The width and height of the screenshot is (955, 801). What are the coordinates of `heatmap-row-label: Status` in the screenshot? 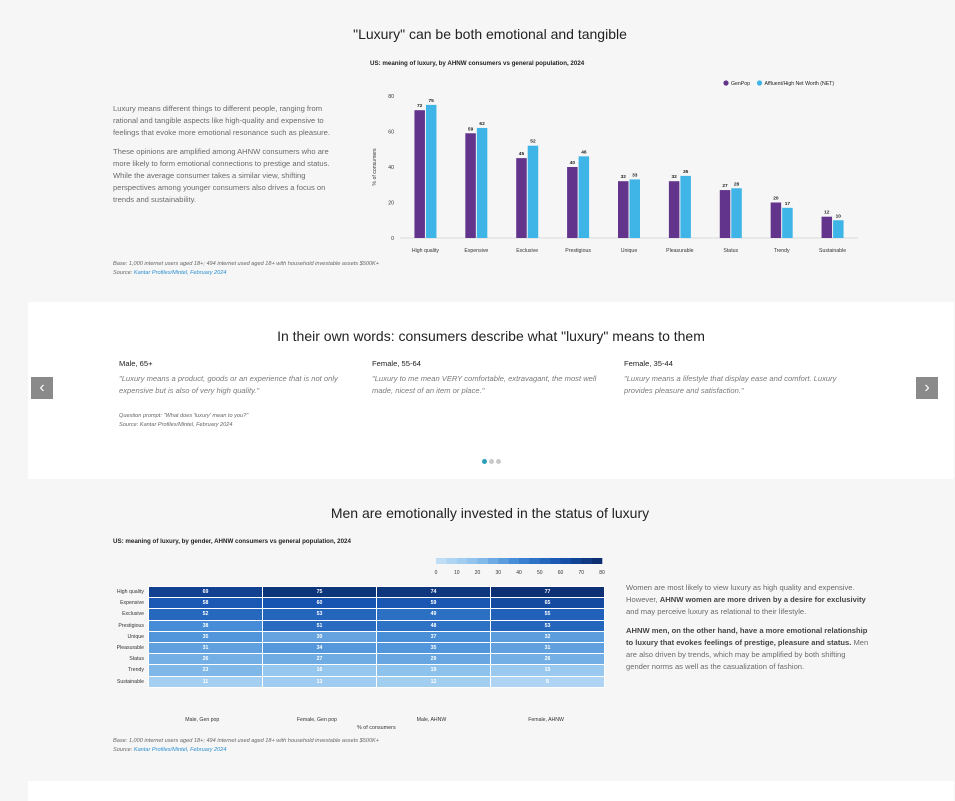 It's located at (136, 659).